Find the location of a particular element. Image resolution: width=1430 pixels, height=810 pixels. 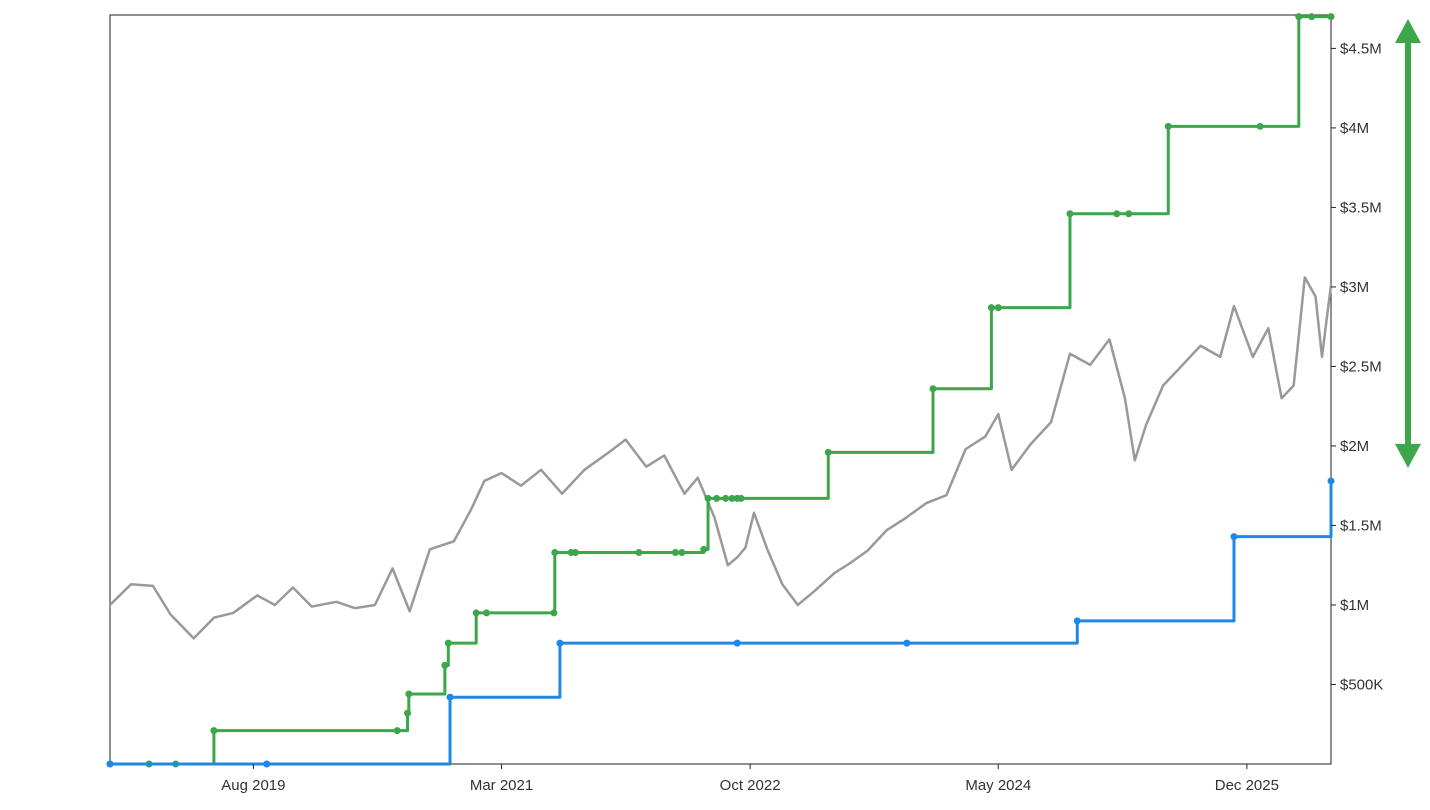

y-tick-label: $500K is located at coordinates (1361, 684).